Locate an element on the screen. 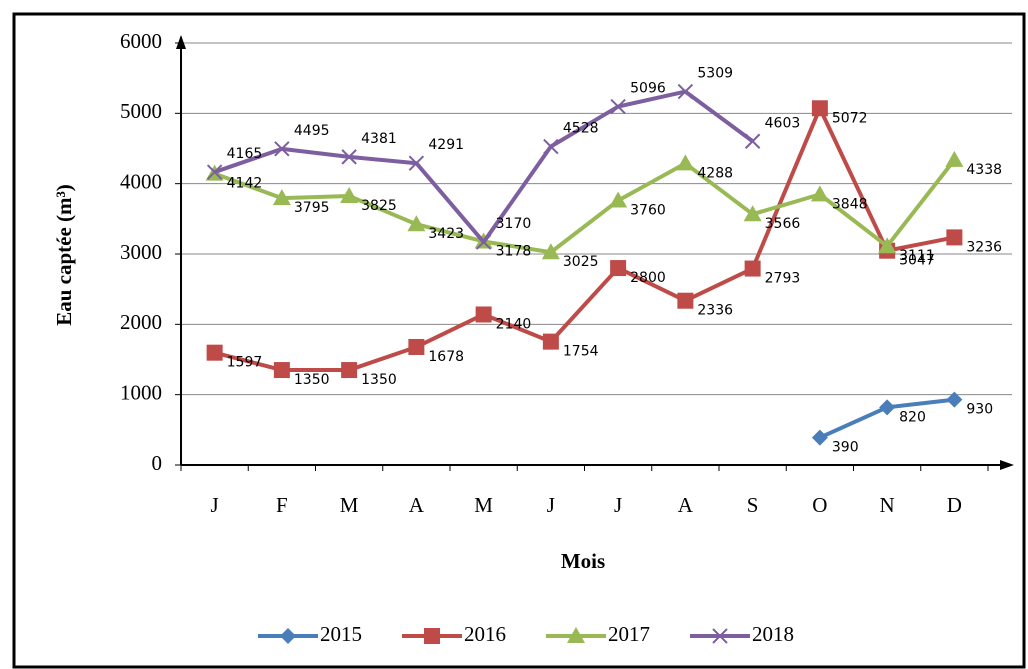 The image size is (1028, 669). data-label: 3178 is located at coordinates (514, 251).